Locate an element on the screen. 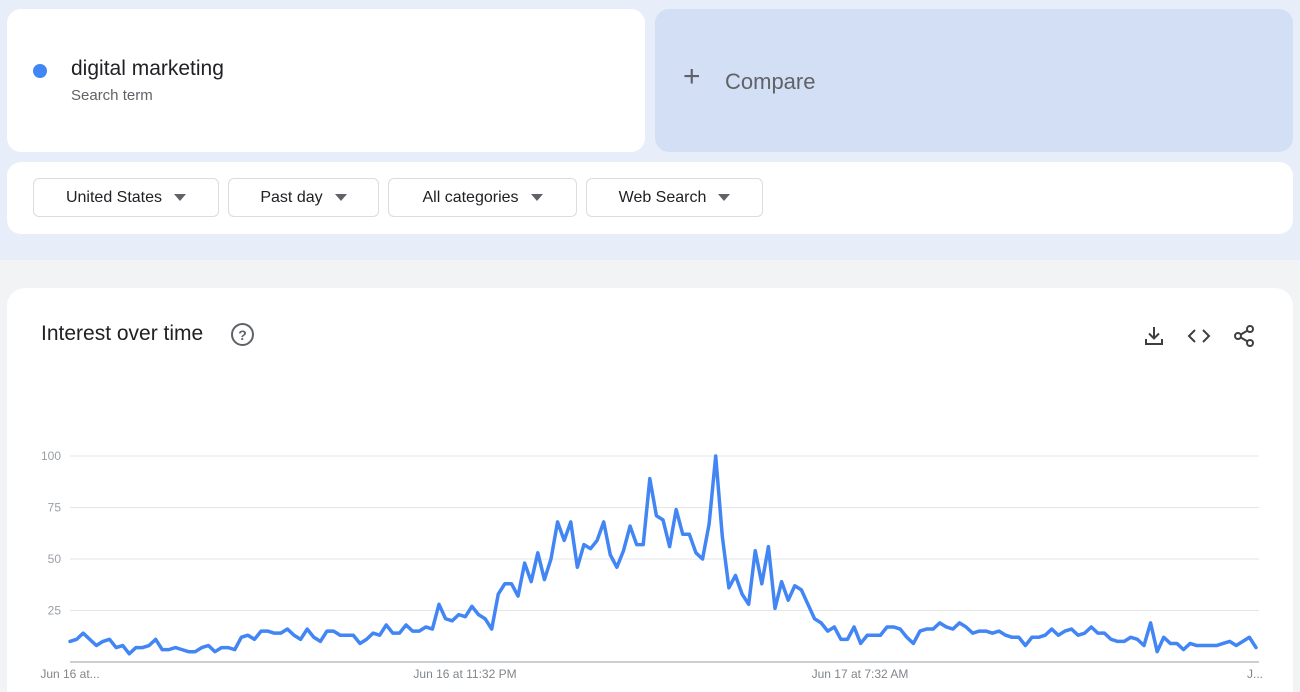  search-term-name: digital marketing is located at coordinates (147, 68).